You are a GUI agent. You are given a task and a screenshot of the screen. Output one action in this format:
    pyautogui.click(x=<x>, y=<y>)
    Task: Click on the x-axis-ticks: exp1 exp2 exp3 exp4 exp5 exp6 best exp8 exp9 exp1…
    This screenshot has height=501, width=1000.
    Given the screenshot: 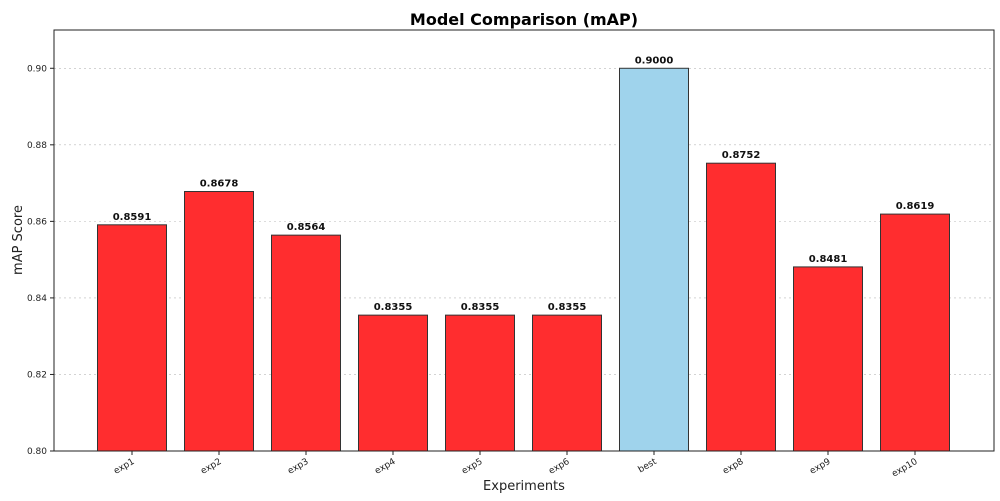 What is the action you would take?
    pyautogui.click(x=516, y=465)
    